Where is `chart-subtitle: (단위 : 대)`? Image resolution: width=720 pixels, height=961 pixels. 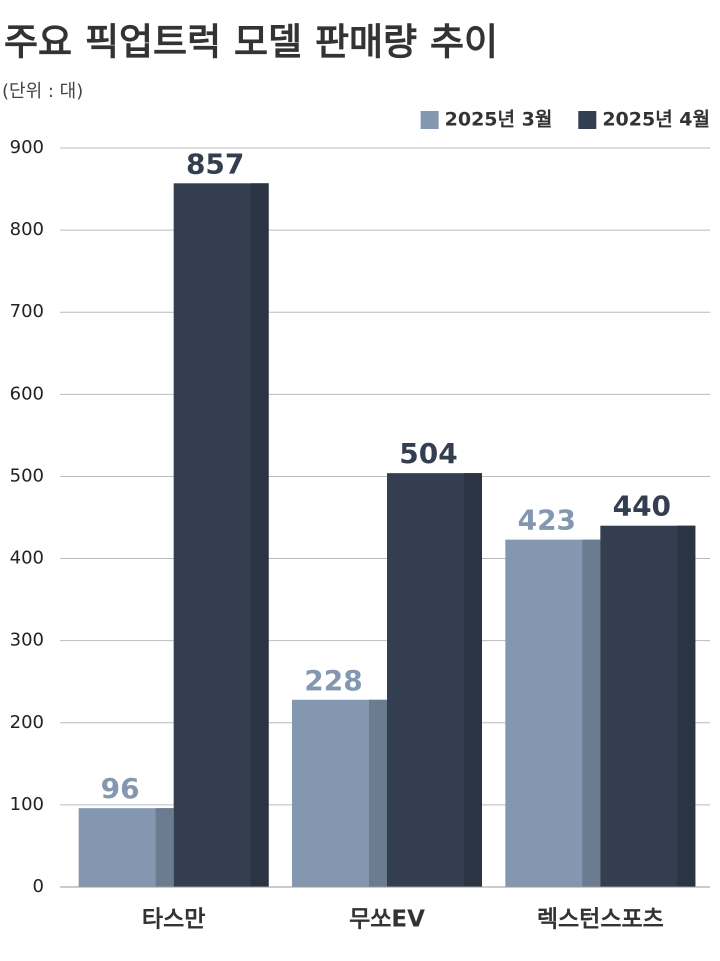 chart-subtitle: (단위 : 대) is located at coordinates (42, 91).